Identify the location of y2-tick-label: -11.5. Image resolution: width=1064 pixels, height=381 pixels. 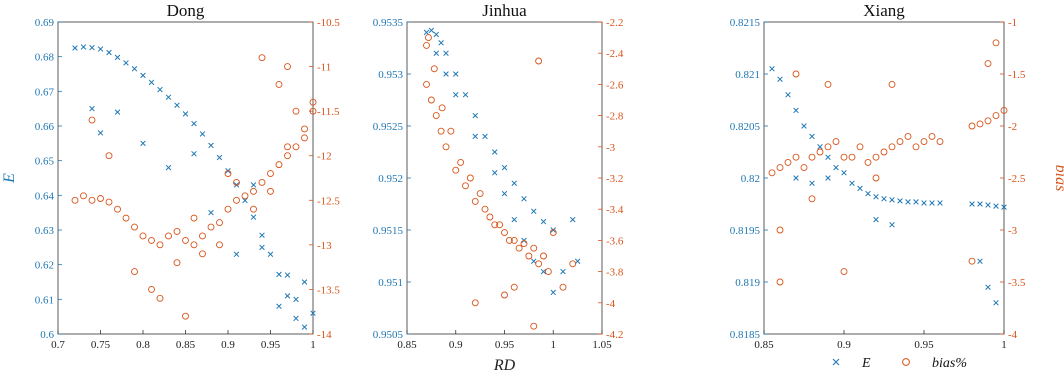
(328, 112).